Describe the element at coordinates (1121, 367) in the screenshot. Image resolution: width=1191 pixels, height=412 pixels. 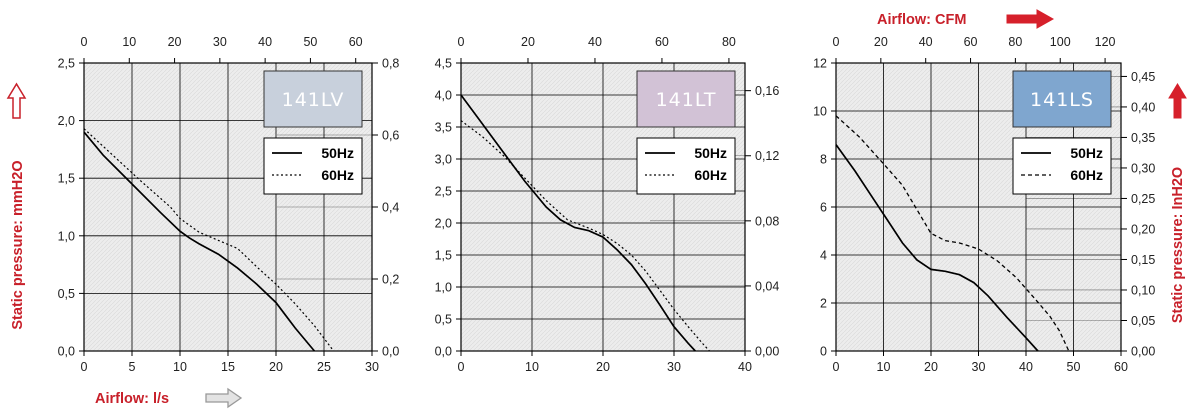
I see `x-tick-label: 60` at that location.